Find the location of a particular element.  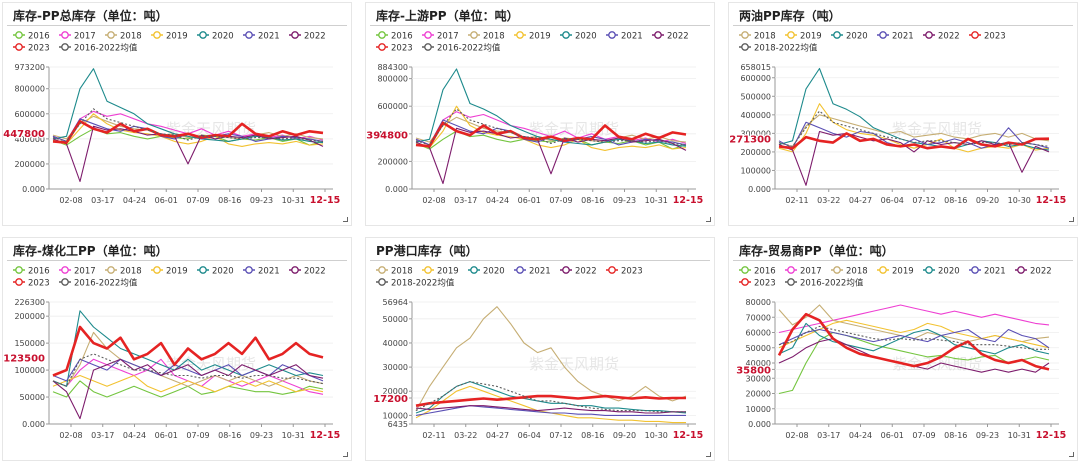

x-tick-label: 06-04 is located at coordinates (892, 200).